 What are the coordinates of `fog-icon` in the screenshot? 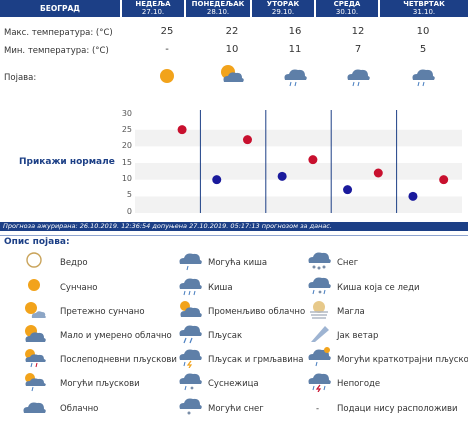 It's located at (319, 310).